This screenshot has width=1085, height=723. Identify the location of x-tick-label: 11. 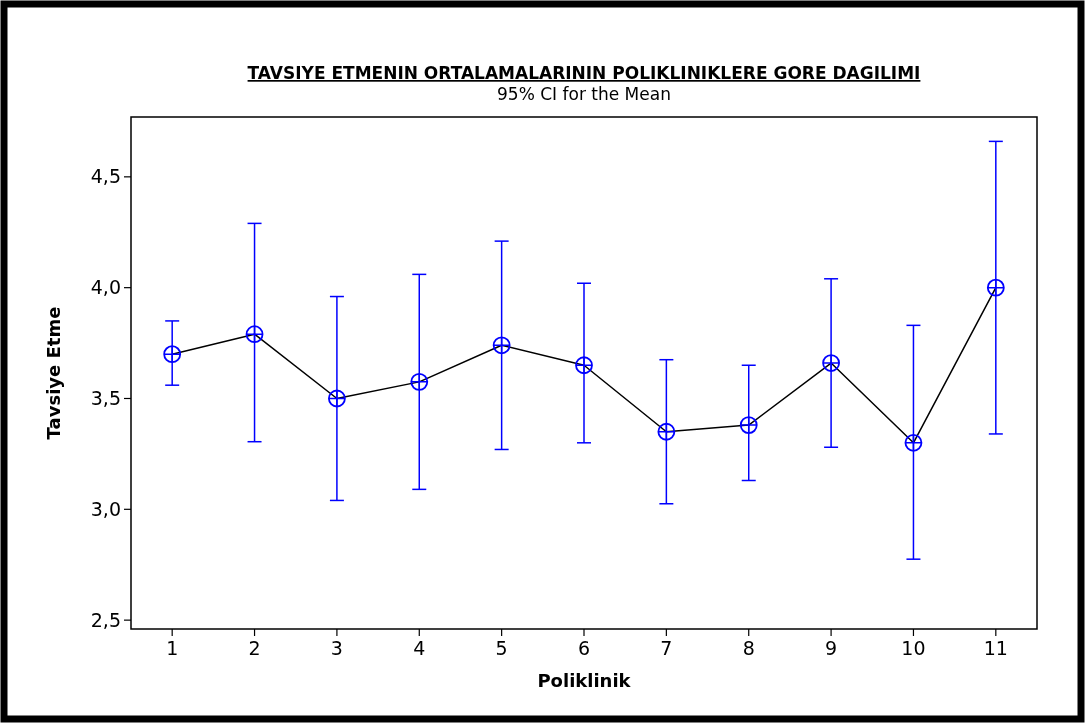
(995, 648).